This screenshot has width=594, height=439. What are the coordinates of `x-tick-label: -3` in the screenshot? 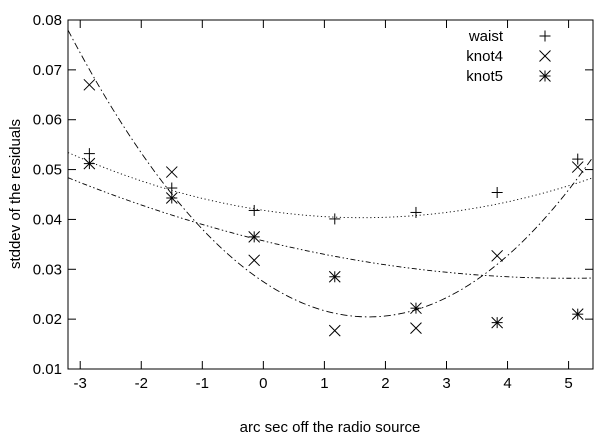 It's located at (80, 383).